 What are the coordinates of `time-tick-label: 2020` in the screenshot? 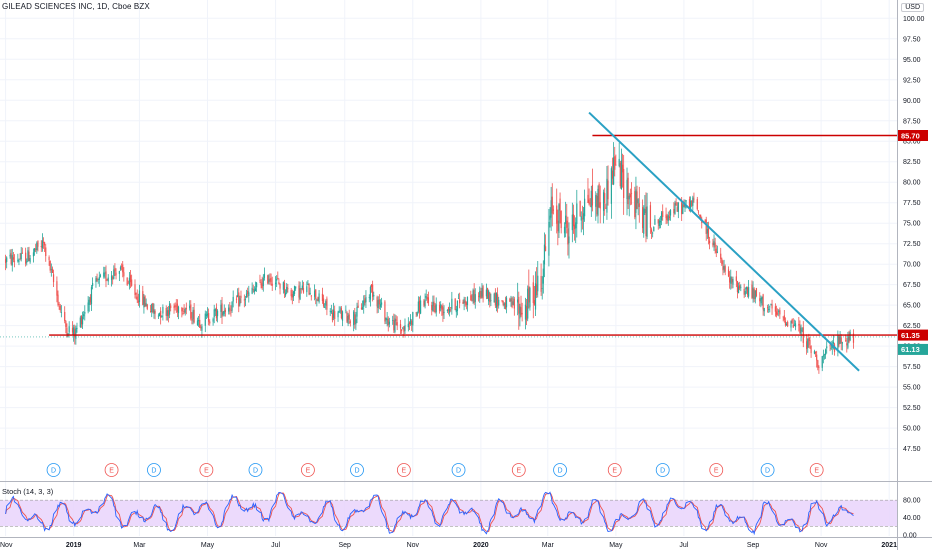 It's located at (481, 545).